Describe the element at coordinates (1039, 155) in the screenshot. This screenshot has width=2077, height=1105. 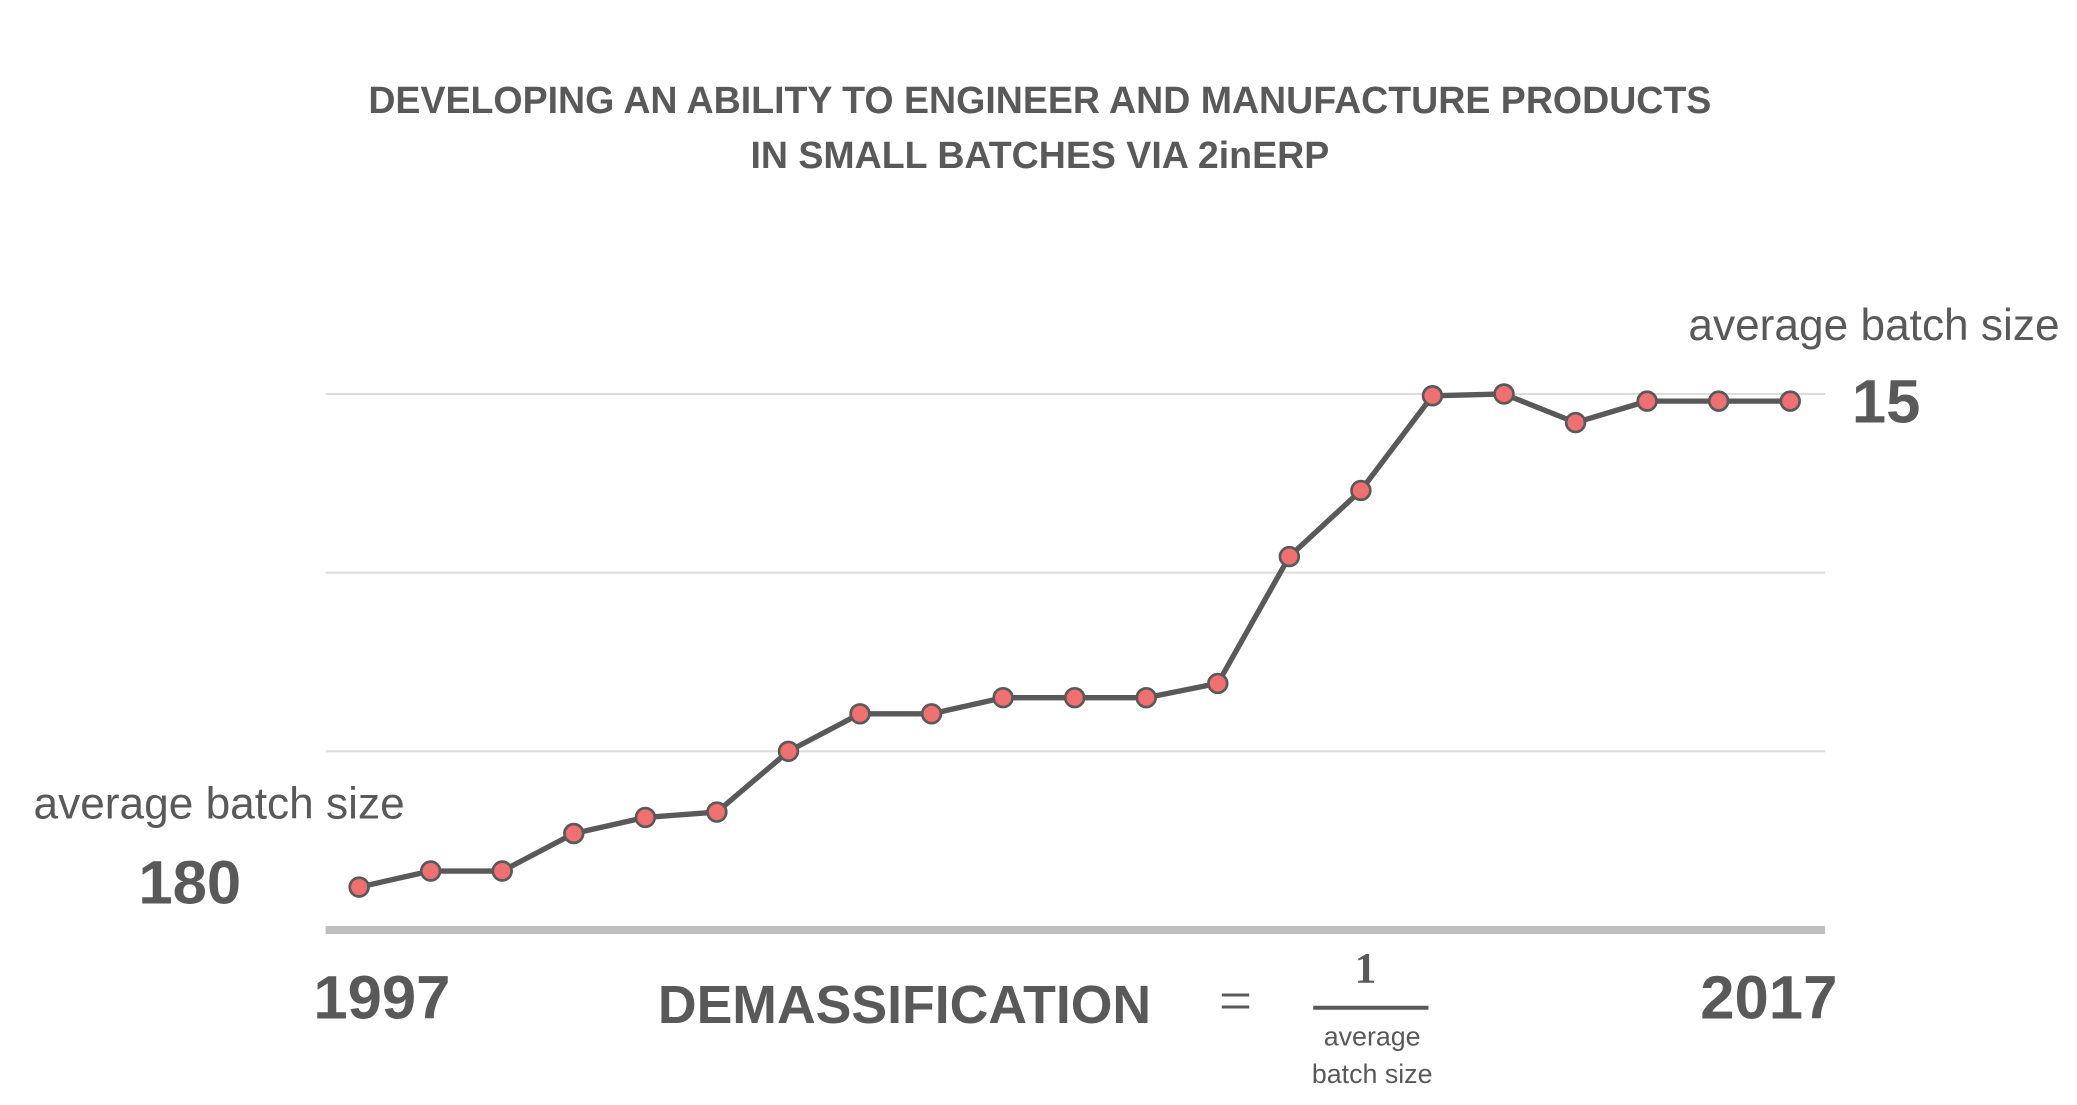
I see `chart-title: IN SMALL BATCHES VIA 2inERP` at that location.